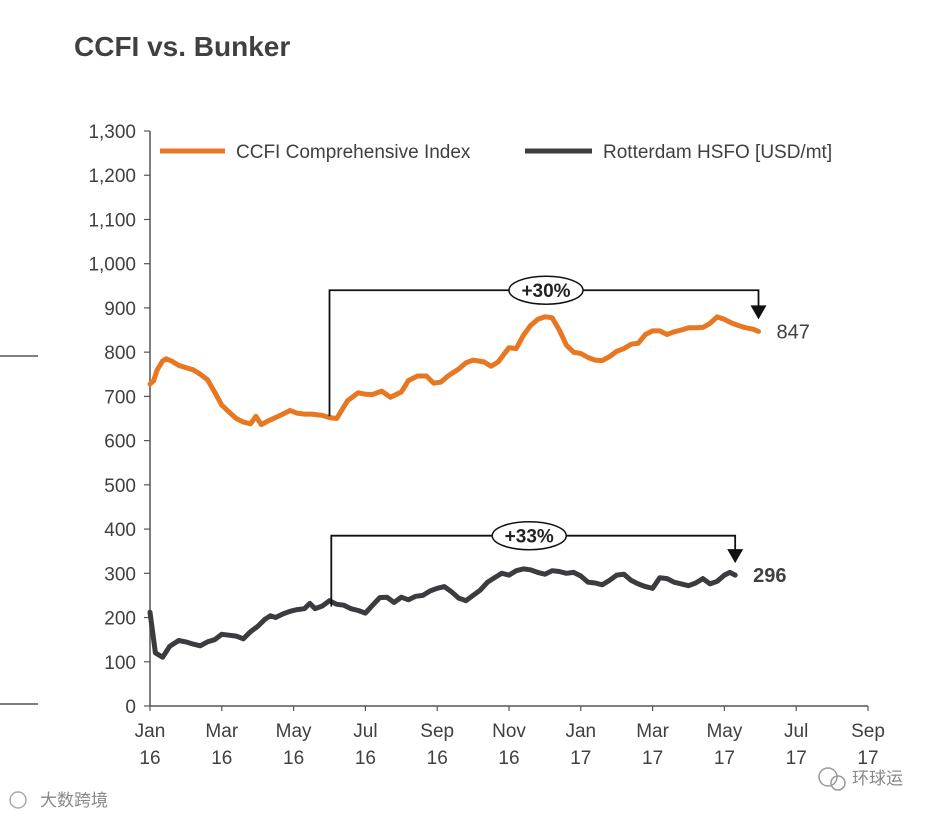 This screenshot has height=820, width=952. I want to click on y-tick-label: 1,000, so click(112, 265).